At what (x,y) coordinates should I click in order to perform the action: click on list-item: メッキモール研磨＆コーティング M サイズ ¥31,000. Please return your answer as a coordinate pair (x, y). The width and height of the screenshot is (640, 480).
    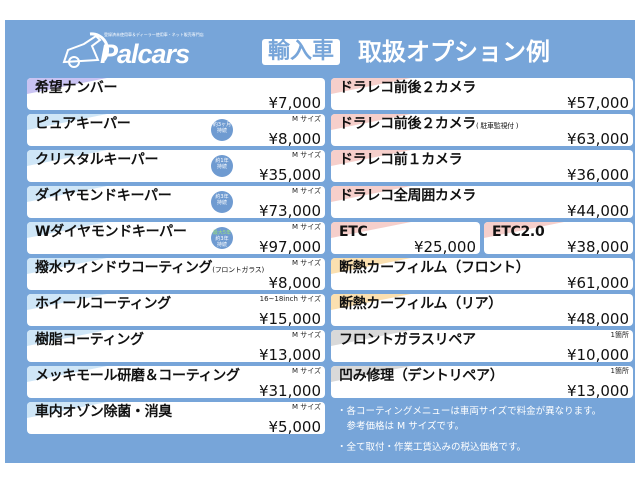
    Looking at the image, I should click on (176, 382).